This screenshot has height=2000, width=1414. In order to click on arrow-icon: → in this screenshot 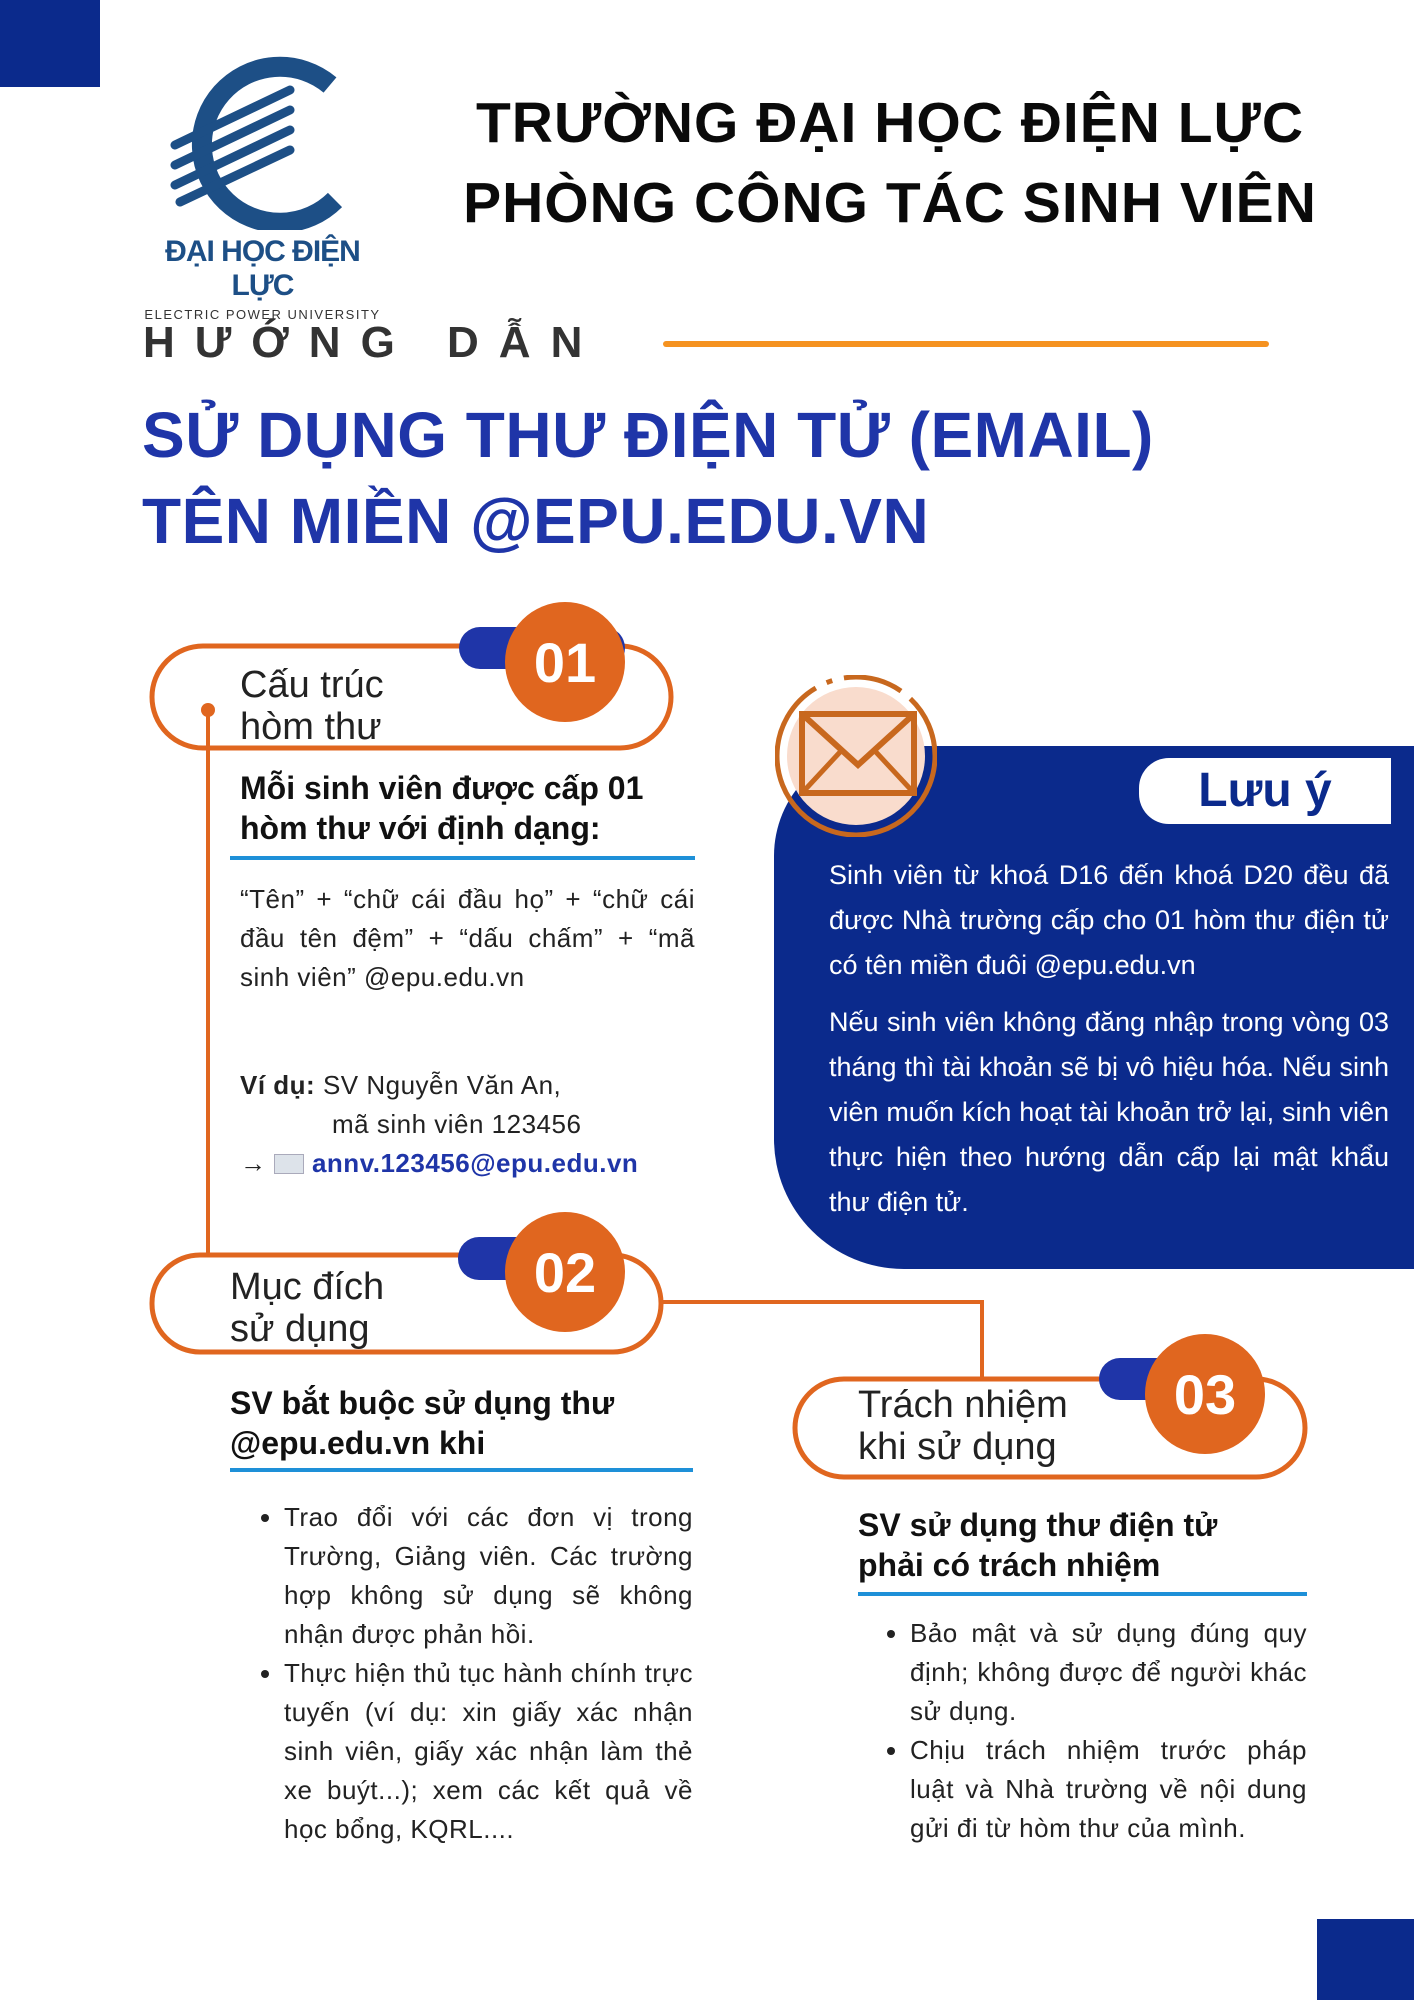, I will do `click(253, 1163)`.